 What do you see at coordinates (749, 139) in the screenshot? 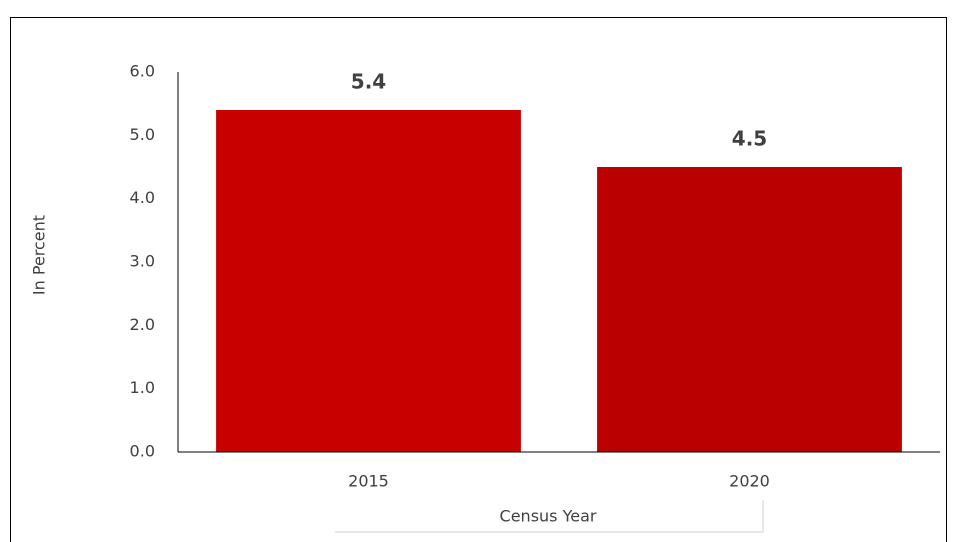
I see `value-label: 4.5` at bounding box center [749, 139].